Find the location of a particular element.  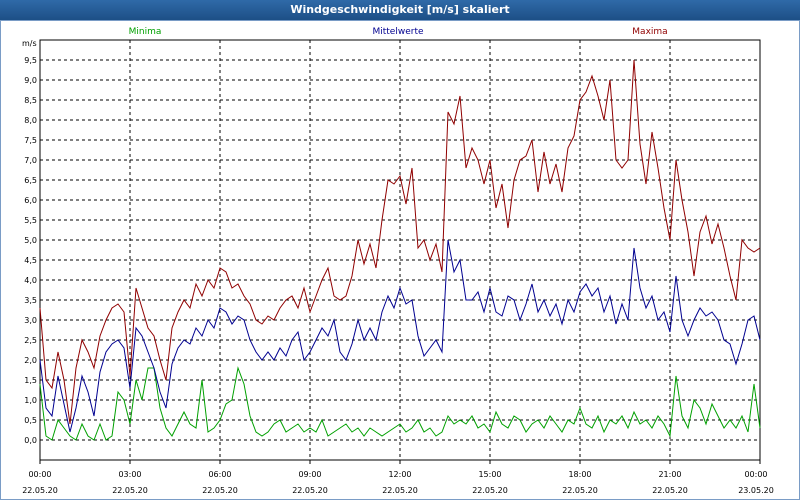

y-tick-label: 9,5 is located at coordinates (30, 60).